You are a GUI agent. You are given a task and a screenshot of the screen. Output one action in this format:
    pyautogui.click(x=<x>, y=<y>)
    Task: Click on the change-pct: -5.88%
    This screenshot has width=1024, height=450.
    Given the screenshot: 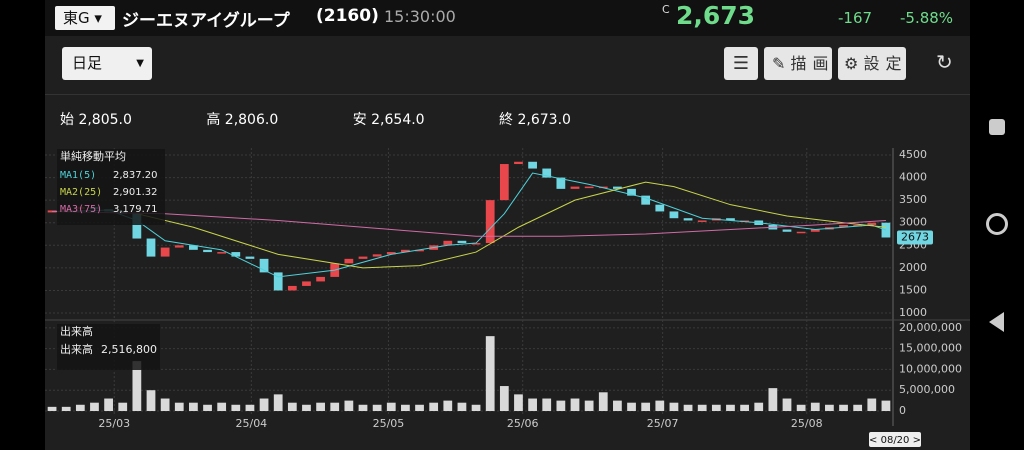 What is the action you would take?
    pyautogui.click(x=927, y=18)
    